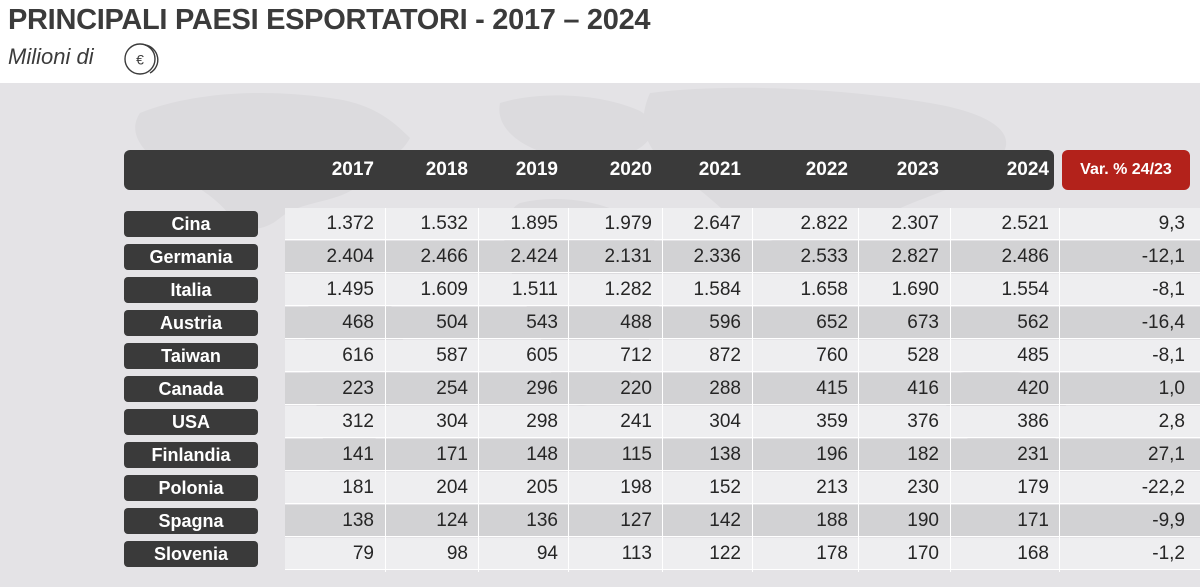 The image size is (1200, 587). What do you see at coordinates (915, 256) in the screenshot?
I see `value-cell: 2.827` at bounding box center [915, 256].